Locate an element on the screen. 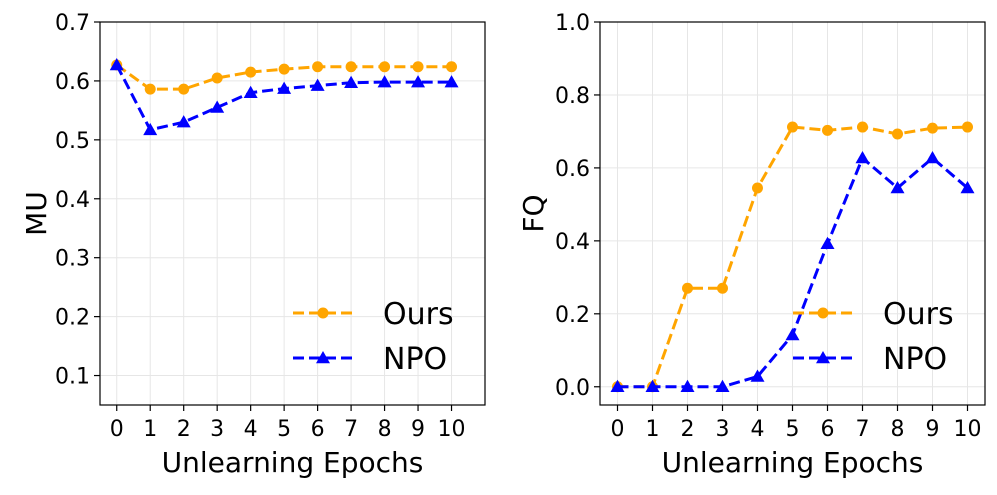 The width and height of the screenshot is (997, 495). y-tick-label: 0.5 is located at coordinates (72, 141).